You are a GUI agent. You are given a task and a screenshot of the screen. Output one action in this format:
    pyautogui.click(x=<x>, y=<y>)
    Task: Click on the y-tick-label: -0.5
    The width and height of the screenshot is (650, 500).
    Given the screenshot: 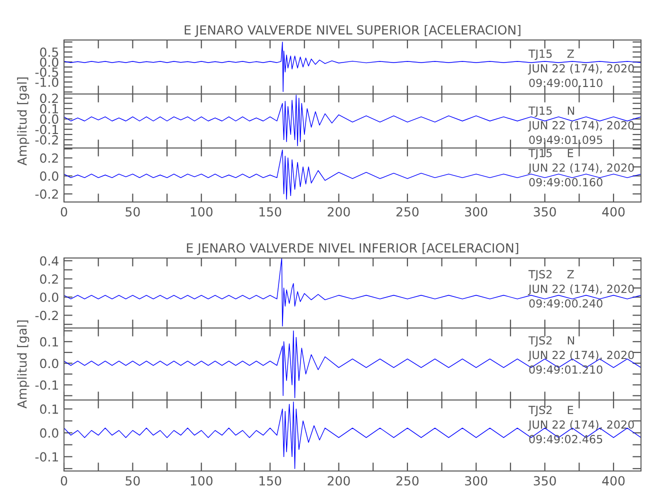 What is the action you would take?
    pyautogui.click(x=46, y=72)
    